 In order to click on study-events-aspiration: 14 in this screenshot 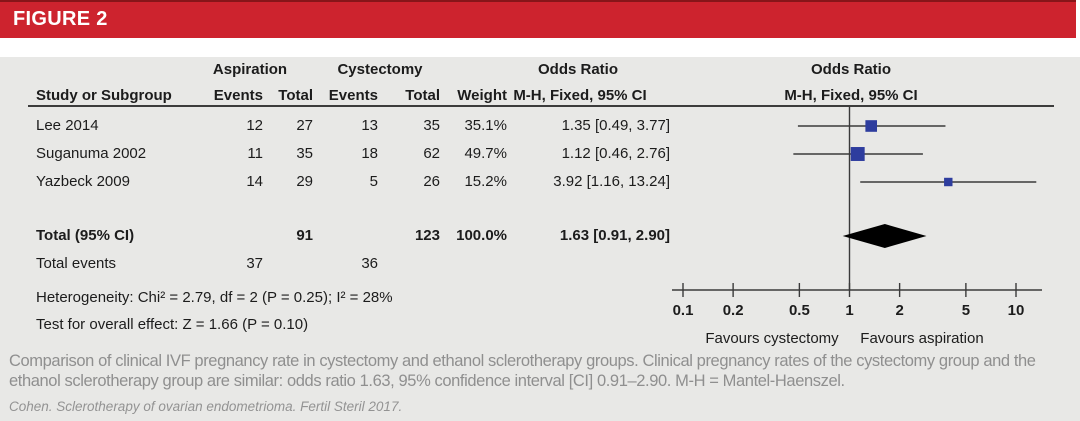, I will do `click(254, 181)`.